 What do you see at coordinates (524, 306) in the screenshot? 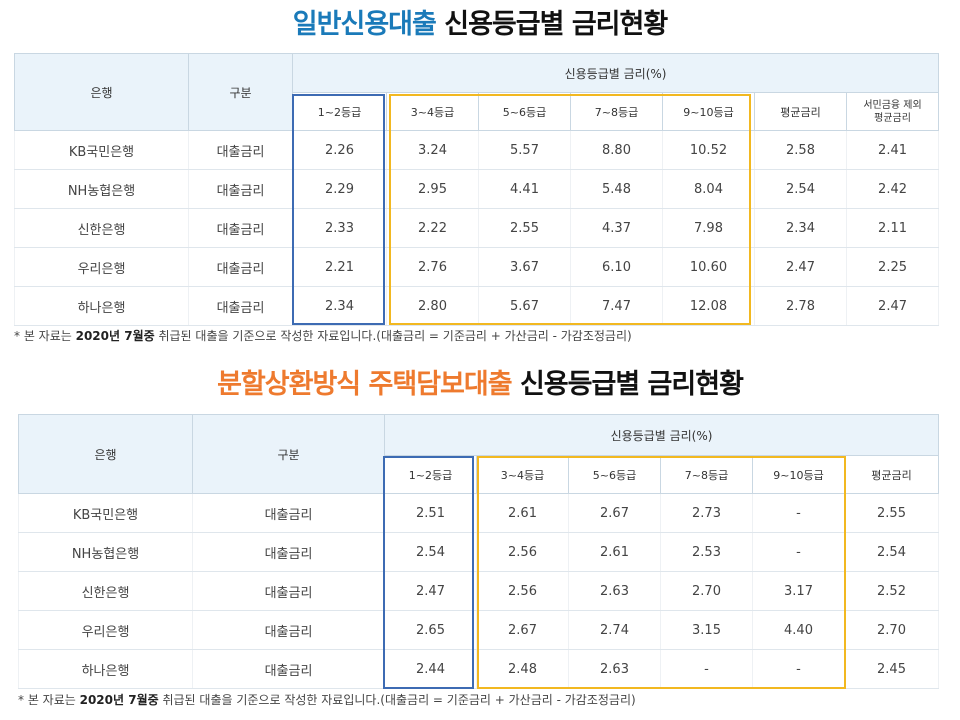
I see `rate-grade-5-6: 5.67` at bounding box center [524, 306].